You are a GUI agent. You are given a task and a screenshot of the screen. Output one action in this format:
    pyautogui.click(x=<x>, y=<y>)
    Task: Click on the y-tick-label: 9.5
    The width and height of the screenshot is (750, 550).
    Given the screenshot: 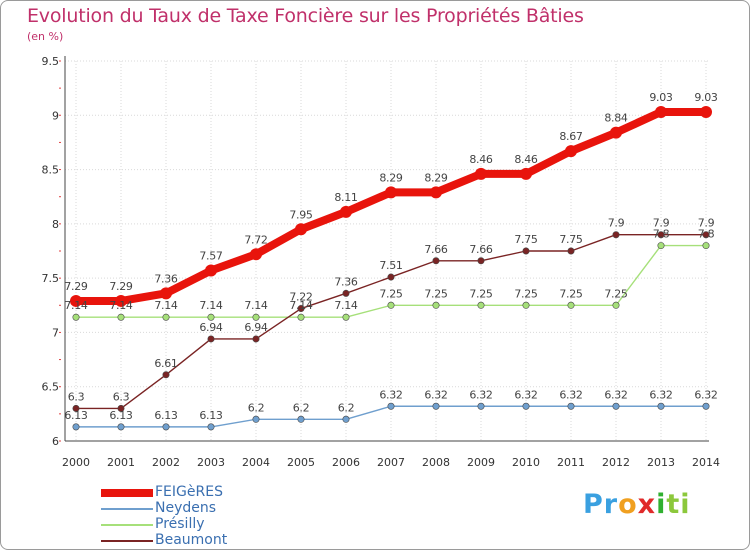 What is the action you would take?
    pyautogui.click(x=51, y=61)
    